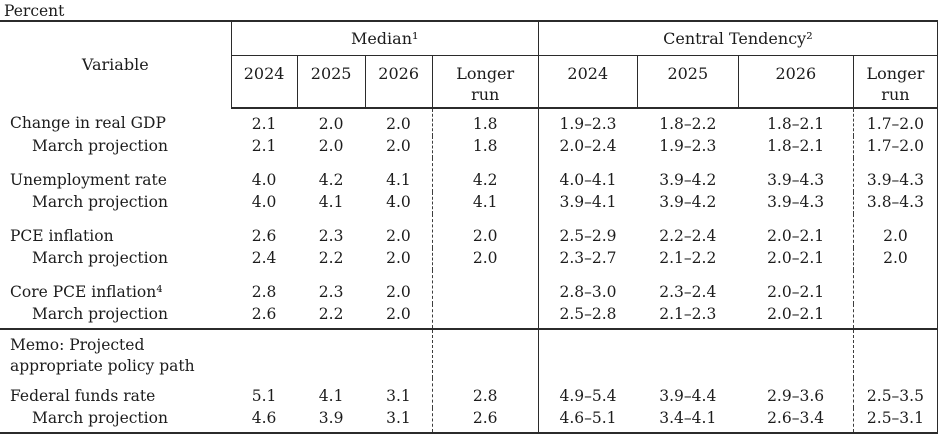  Describe the element at coordinates (264, 395) in the screenshot. I see `cell-median-2024: 5.1` at that location.